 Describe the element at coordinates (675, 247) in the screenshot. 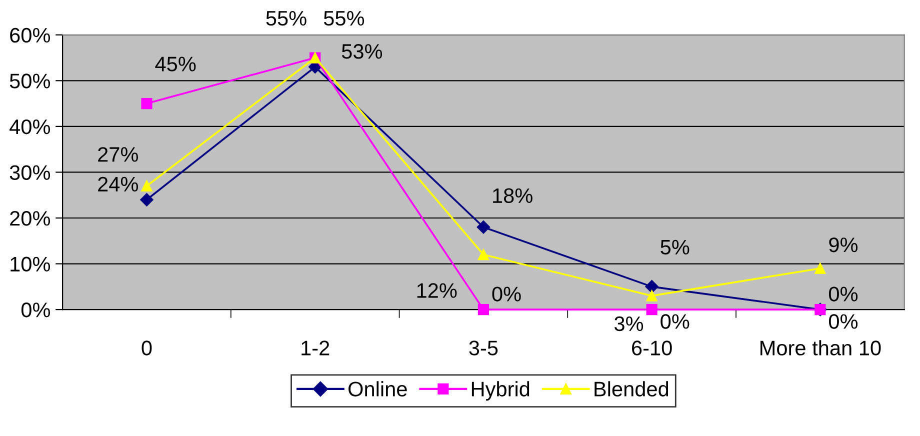

I see `data-label: 5%` at that location.